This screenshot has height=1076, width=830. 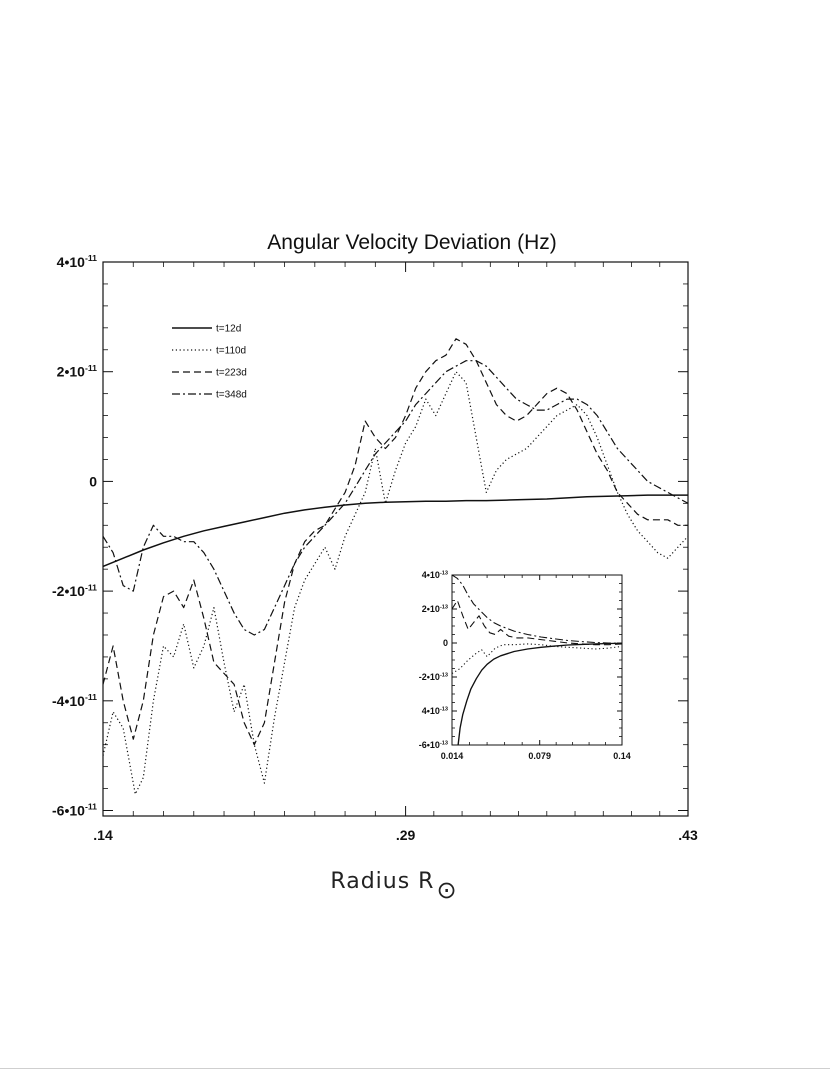 I want to click on inset-y-tick-label-1: 4•10-13, so click(x=435, y=575).